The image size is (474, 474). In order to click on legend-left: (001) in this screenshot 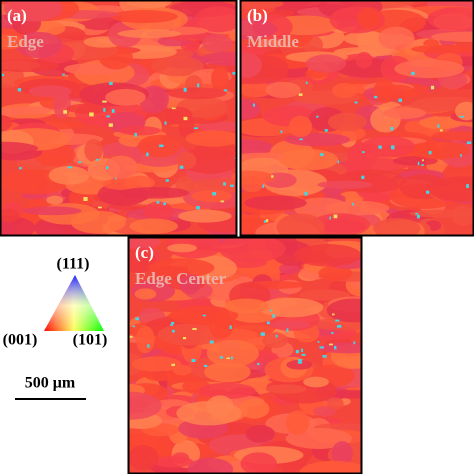, I will do `click(20, 340)`.